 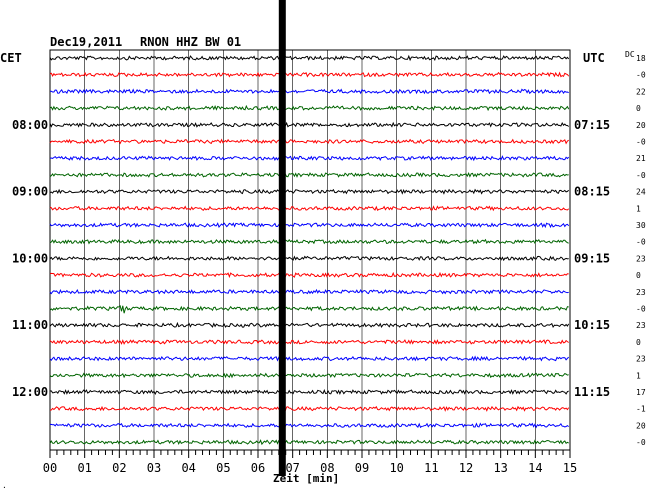 What do you see at coordinates (306, 478) in the screenshot?
I see `x-axis-label: Zeit [min]` at bounding box center [306, 478].